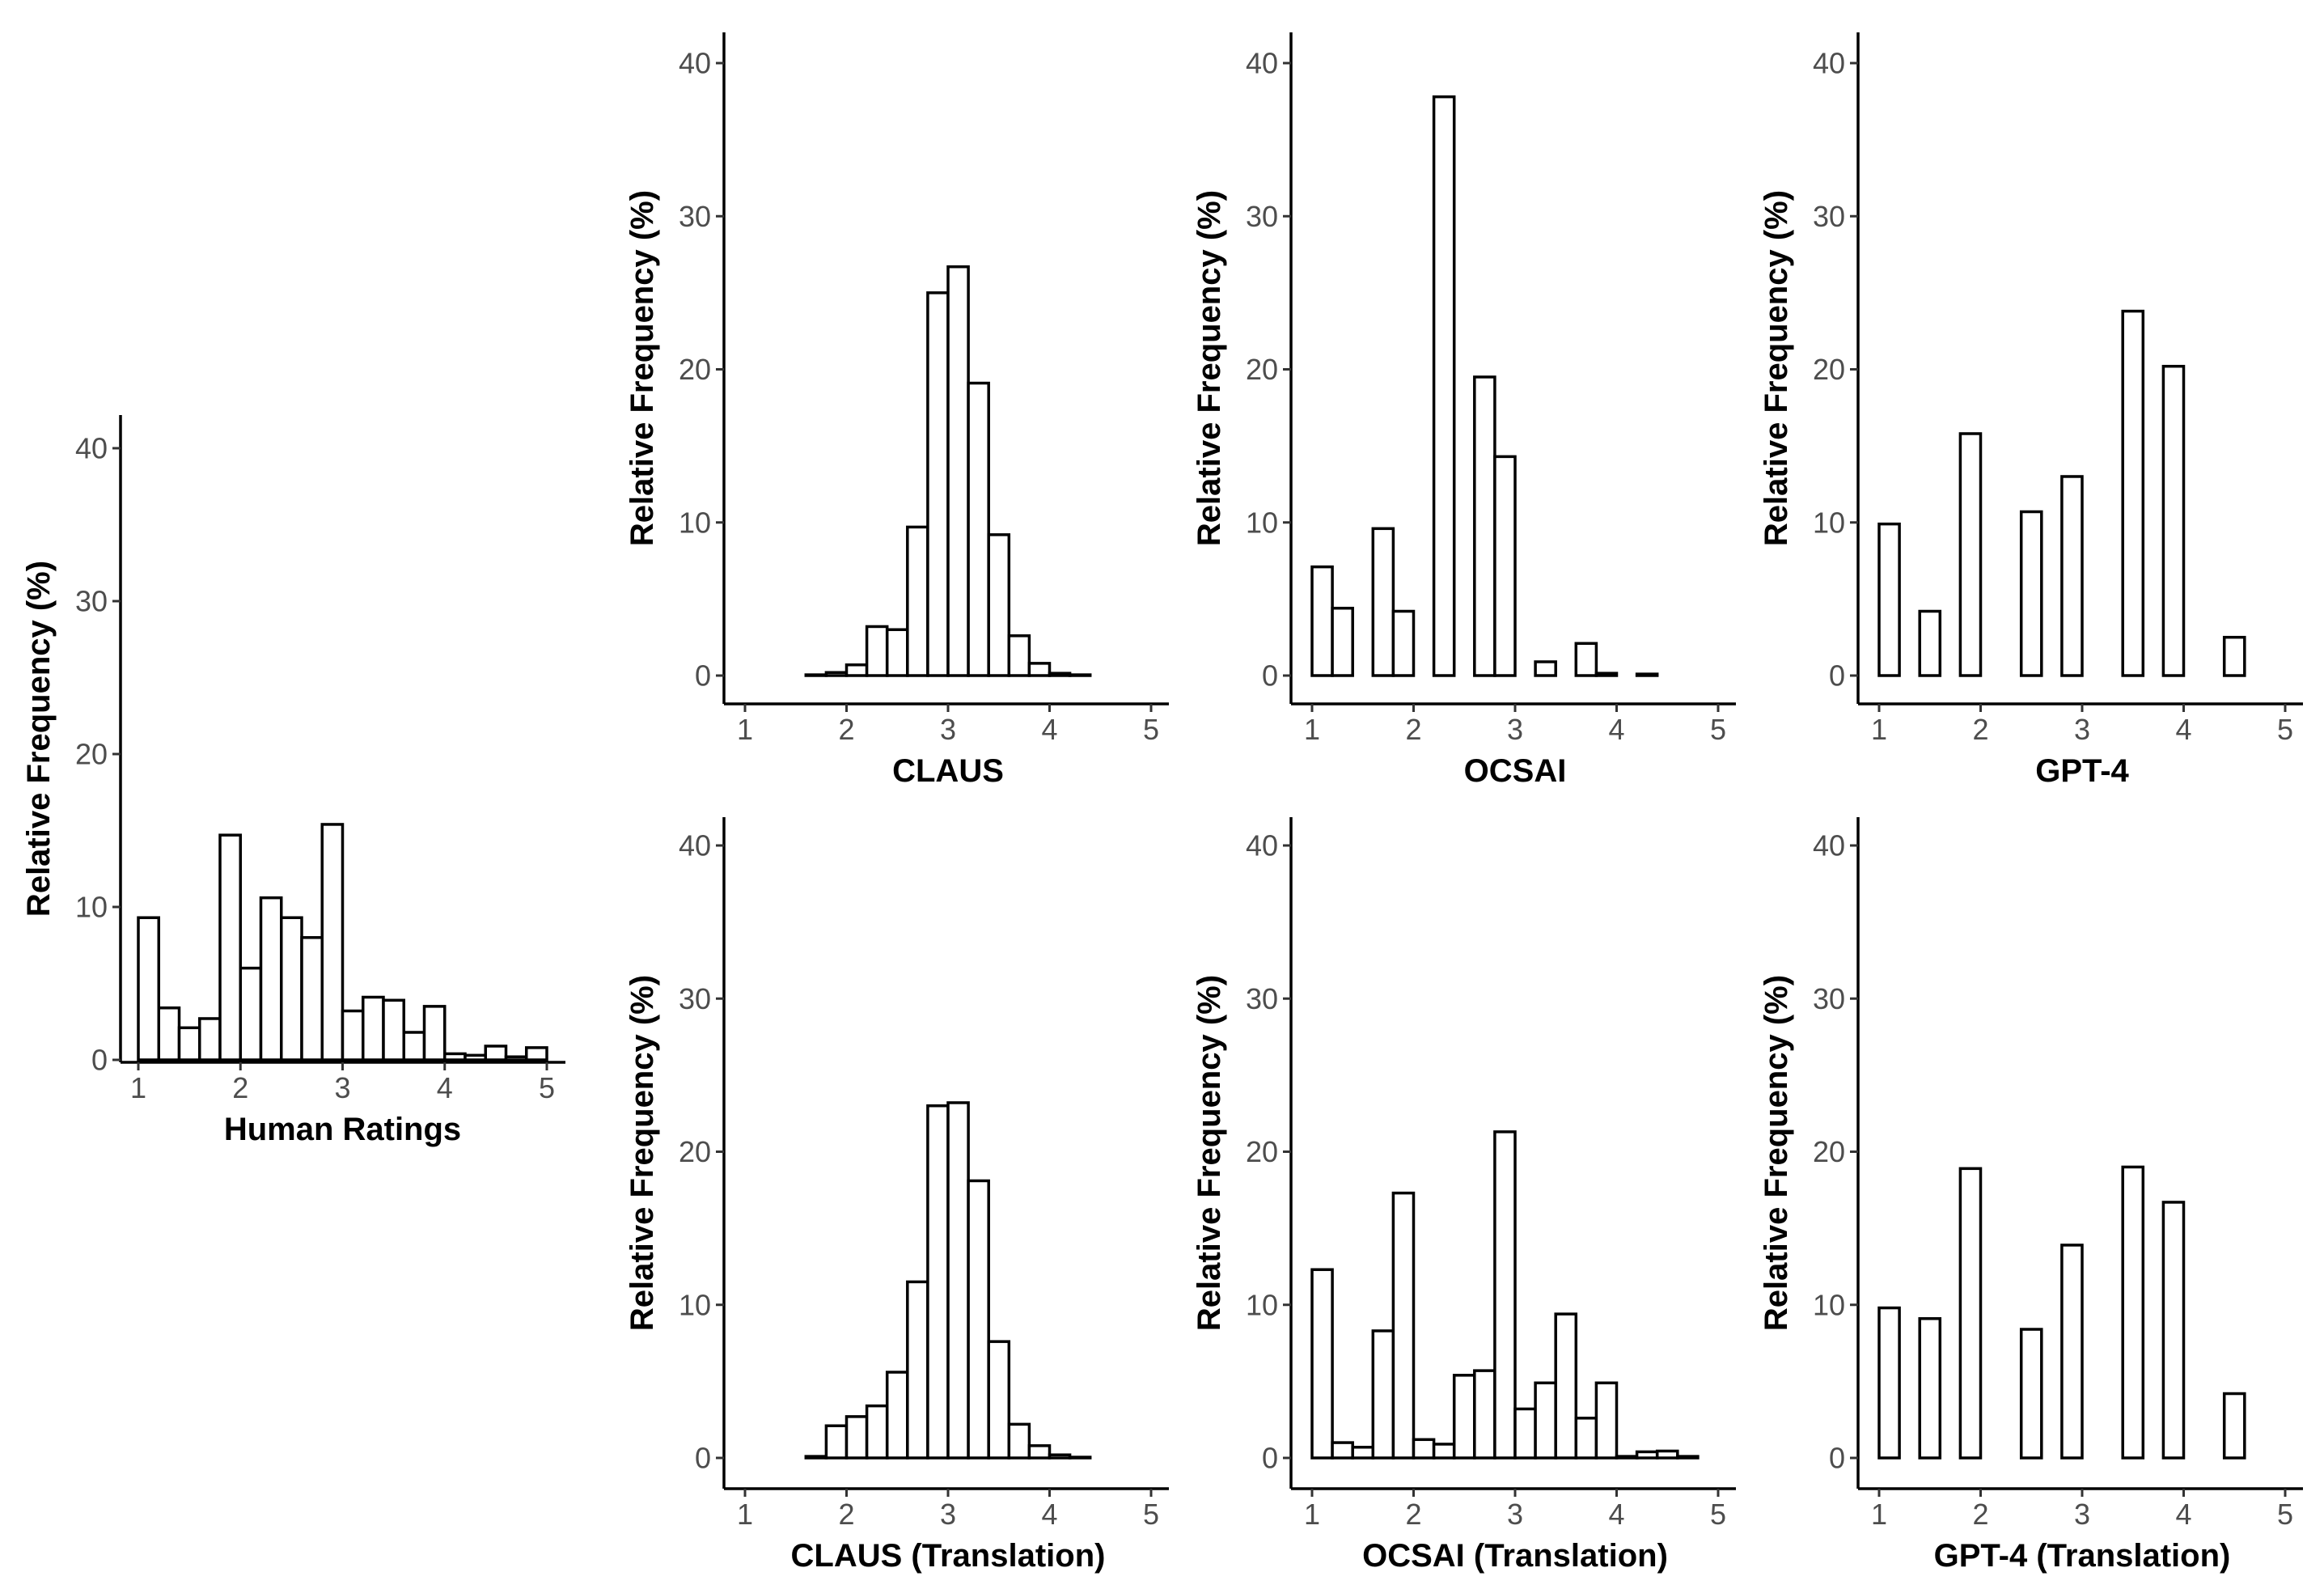 Image resolution: width=2324 pixels, height=1589 pixels. What do you see at coordinates (948, 771) in the screenshot?
I see `x-axis-title: CLAUS` at bounding box center [948, 771].